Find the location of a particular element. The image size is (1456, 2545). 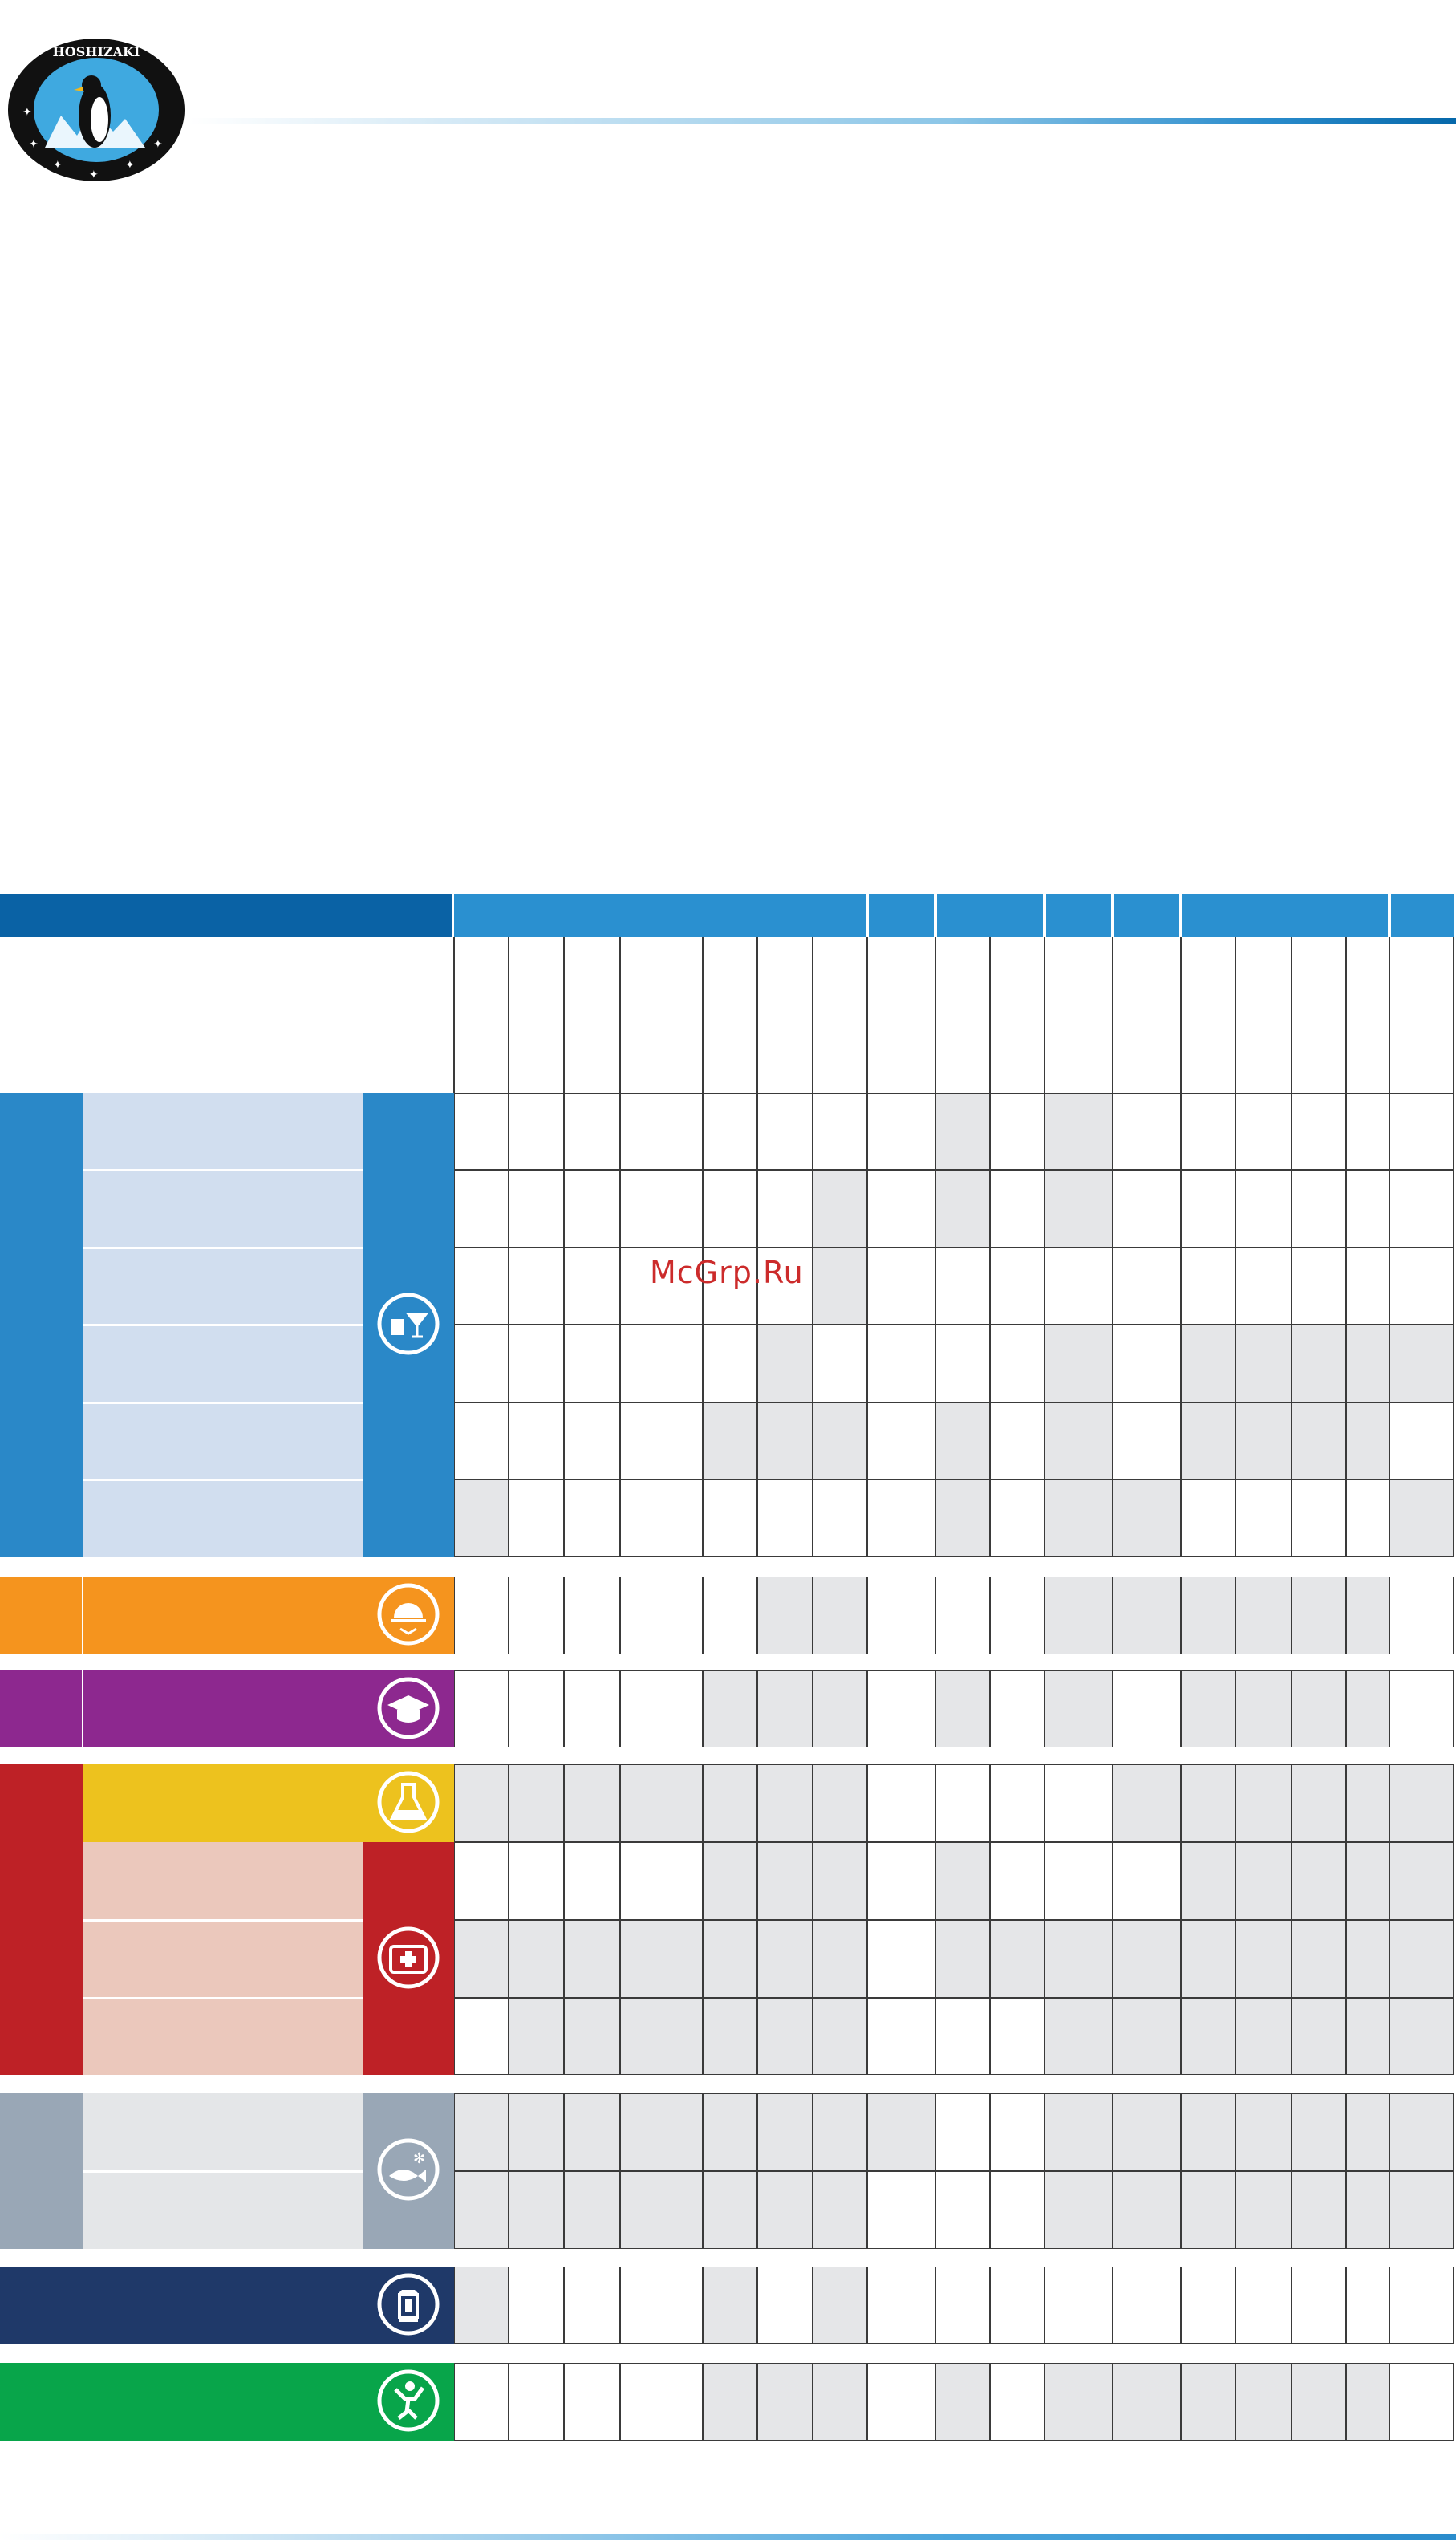

cocktail-icon is located at coordinates (408, 1324).